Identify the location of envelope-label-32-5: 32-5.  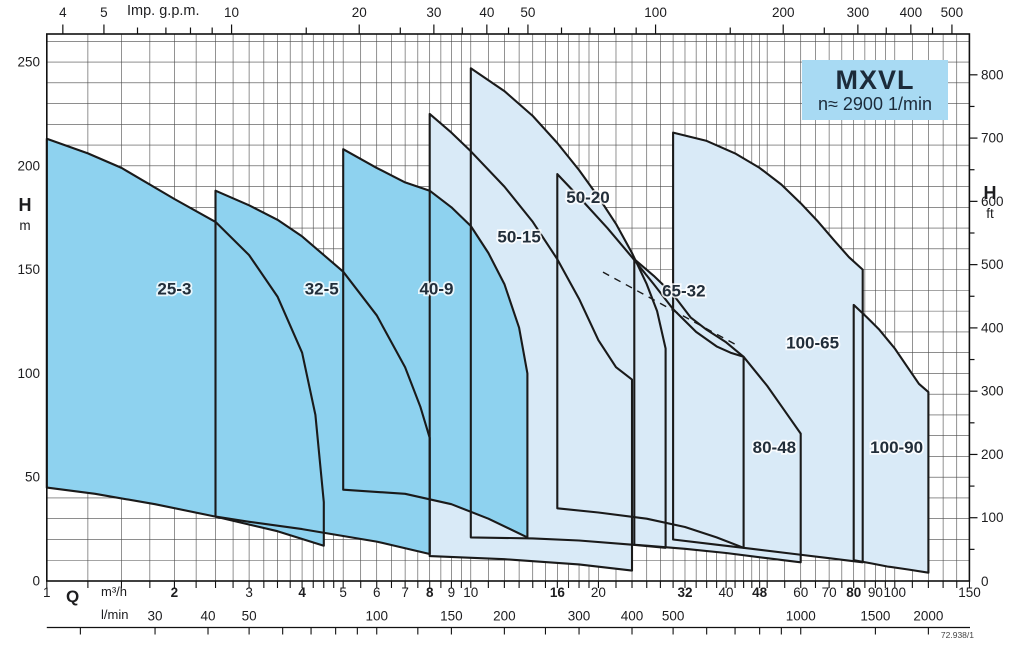
(322, 288).